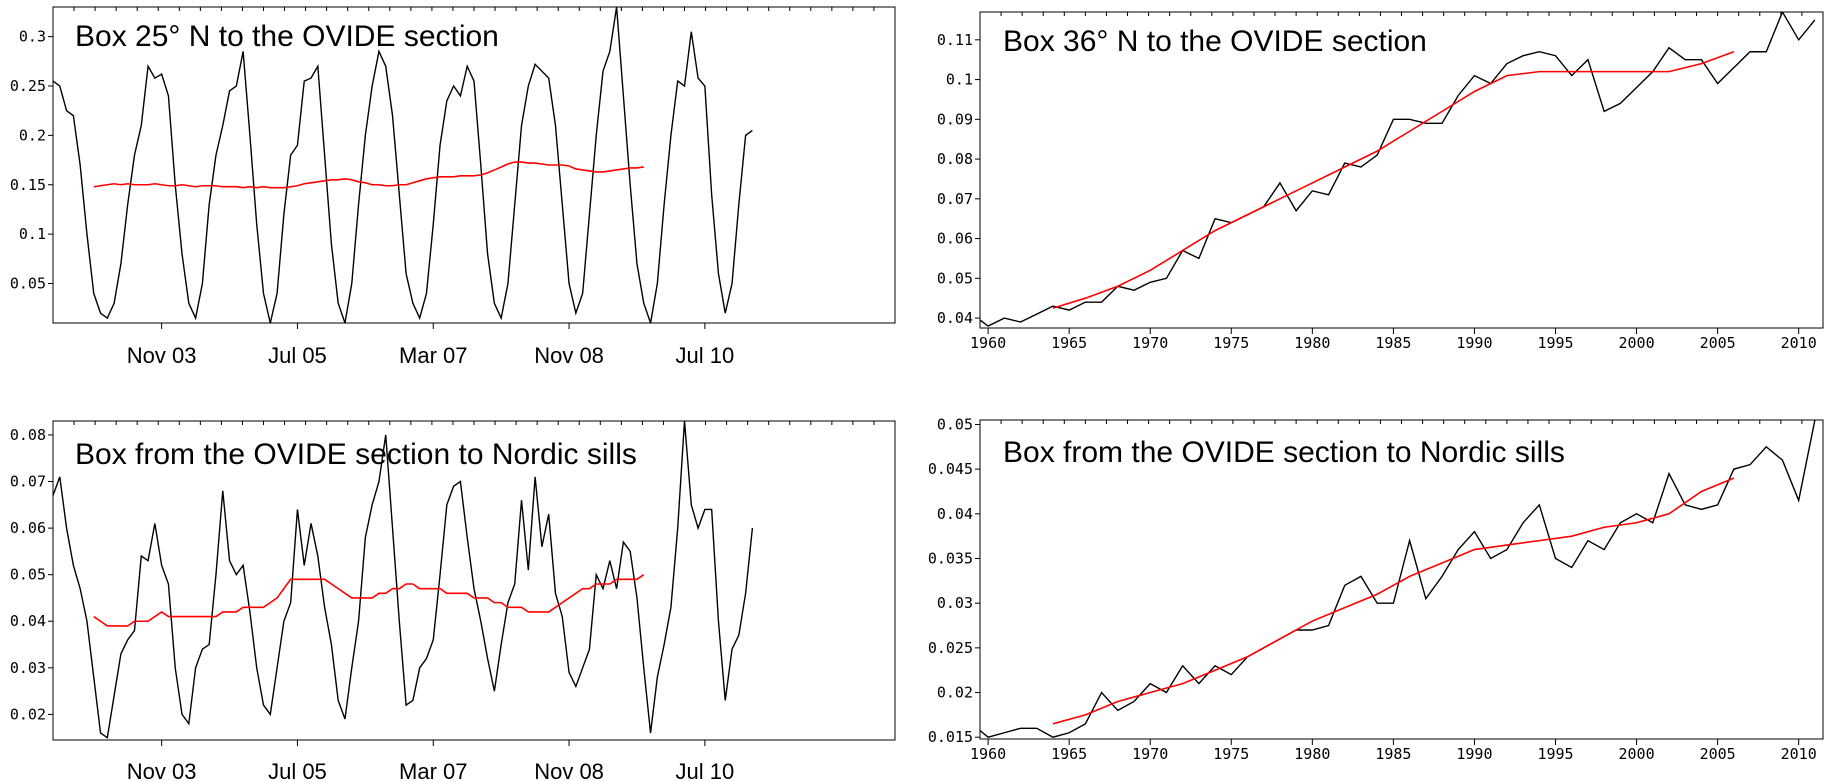 This screenshot has width=1834, height=781. I want to click on y-tick-label: 0.25, so click(28, 86).